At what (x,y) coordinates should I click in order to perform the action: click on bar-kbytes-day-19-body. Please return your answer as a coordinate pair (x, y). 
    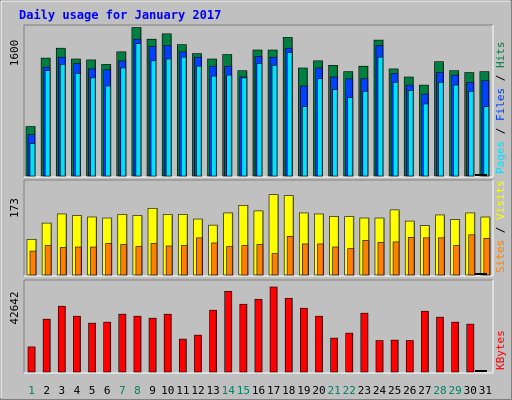
    Looking at the image, I should click on (304, 340).